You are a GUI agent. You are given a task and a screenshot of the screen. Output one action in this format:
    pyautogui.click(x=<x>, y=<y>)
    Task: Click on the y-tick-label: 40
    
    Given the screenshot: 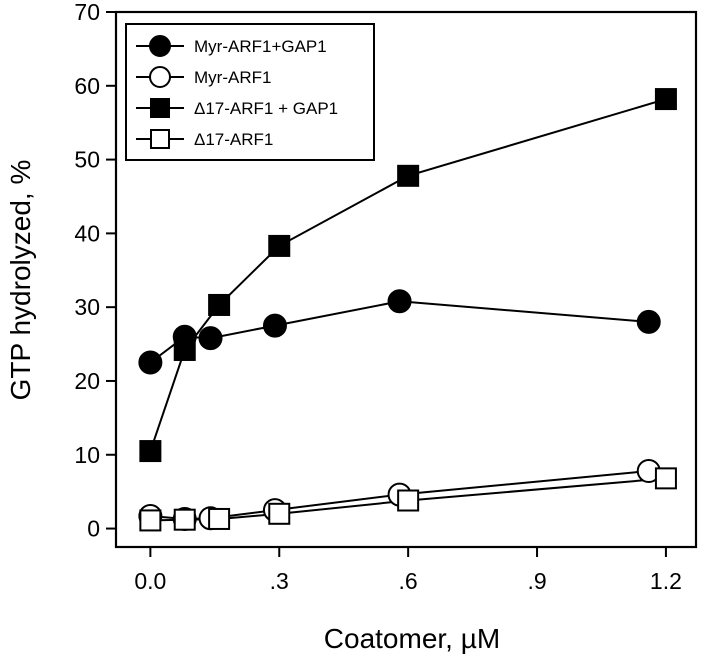 What is the action you would take?
    pyautogui.click(x=87, y=233)
    